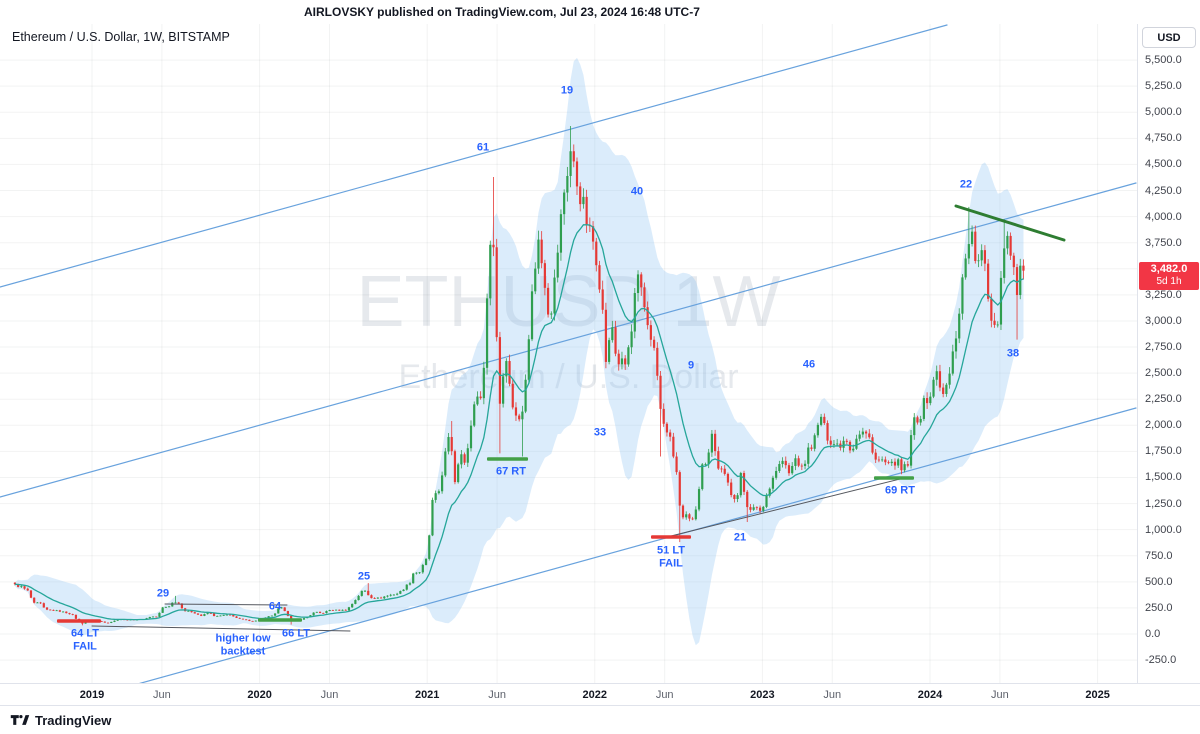 This screenshot has height=734, width=1200. What do you see at coordinates (1163, 60) in the screenshot?
I see `price-axis-label: 5,500.0` at bounding box center [1163, 60].